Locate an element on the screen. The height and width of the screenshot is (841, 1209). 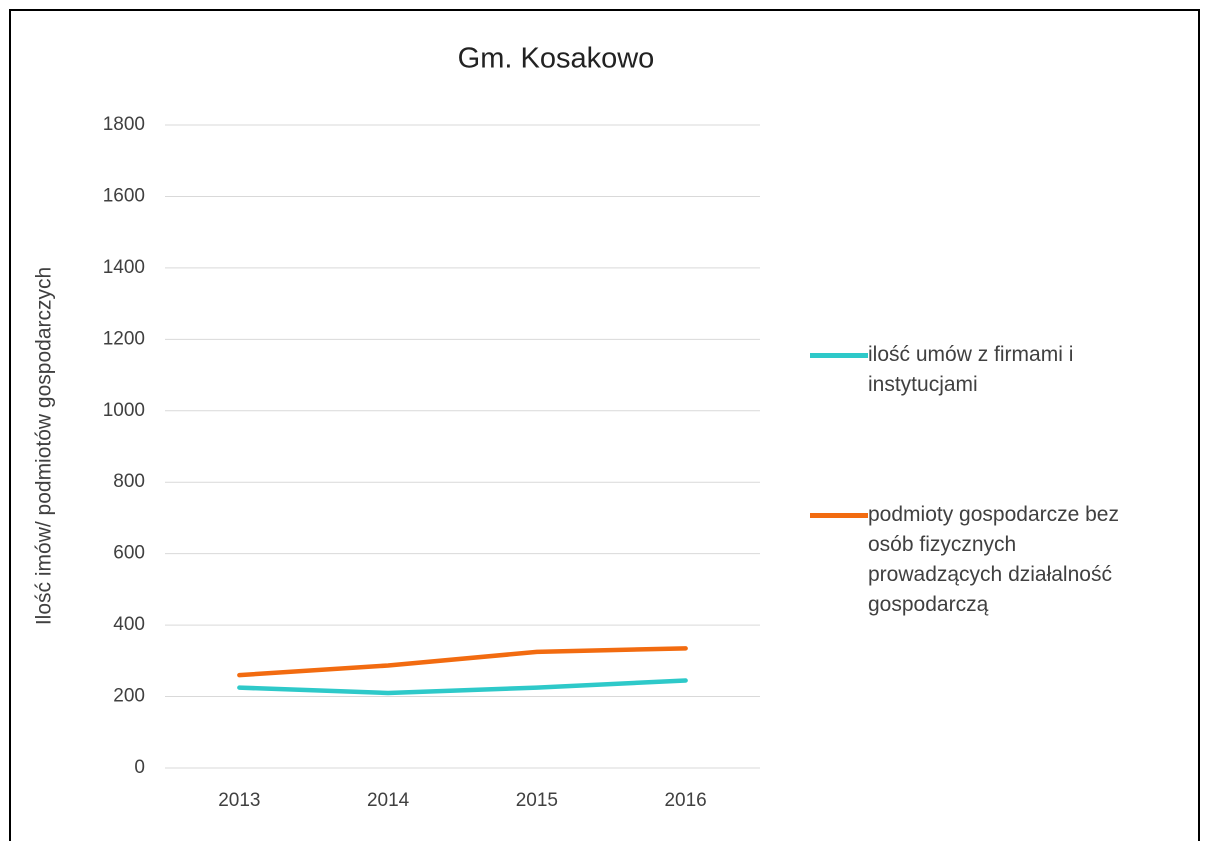
x-tick-label: 2014 is located at coordinates (388, 800).